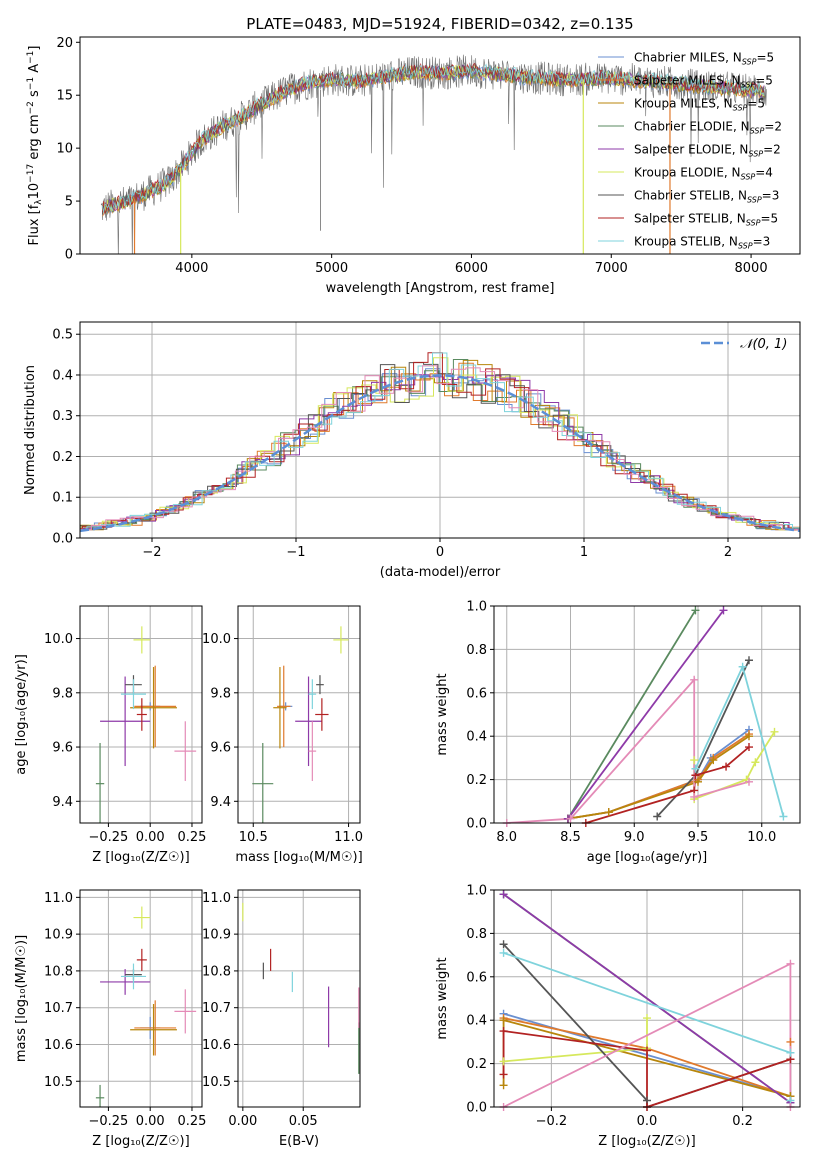  What do you see at coordinates (282, 735) in the screenshot?
I see `panel-4: 10.5 11.0 9.4 9.6 9.8 10.0 mass [log₁₀(M/M☉)]` at bounding box center [282, 735].